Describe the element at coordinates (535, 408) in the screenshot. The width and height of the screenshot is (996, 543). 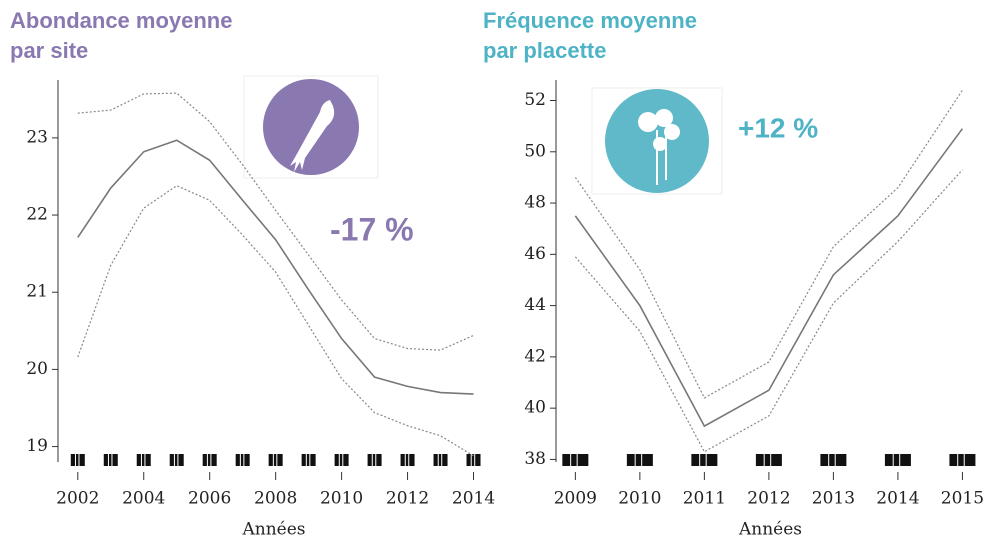
I see `y-tick-label: 40` at that location.